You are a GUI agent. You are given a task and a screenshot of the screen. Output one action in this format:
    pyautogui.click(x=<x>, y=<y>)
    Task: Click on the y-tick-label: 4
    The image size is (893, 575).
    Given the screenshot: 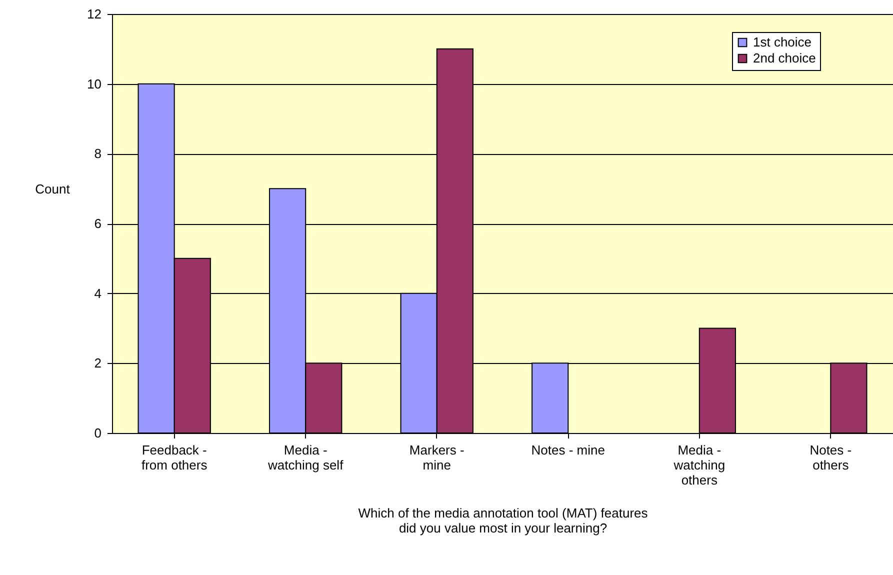 What is the action you would take?
    pyautogui.click(x=98, y=293)
    